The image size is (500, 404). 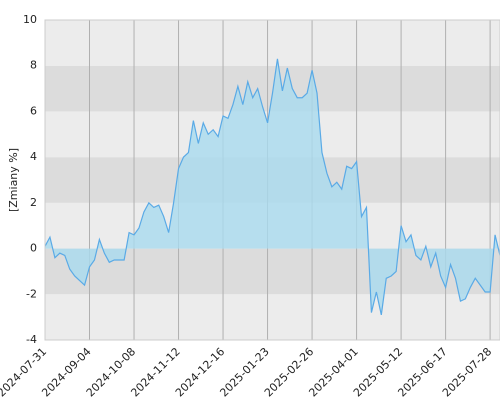 What do you see at coordinates (33, 110) in the screenshot?
I see `y-tick-label: 6` at bounding box center [33, 110].